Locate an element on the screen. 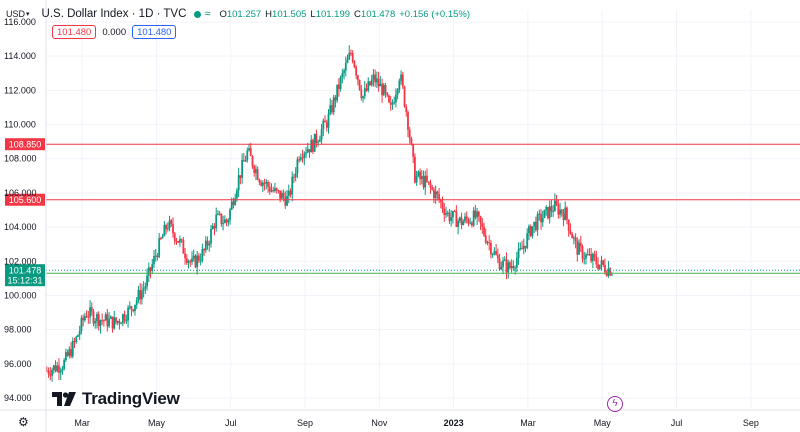  logo-text: TradingView is located at coordinates (131, 398).